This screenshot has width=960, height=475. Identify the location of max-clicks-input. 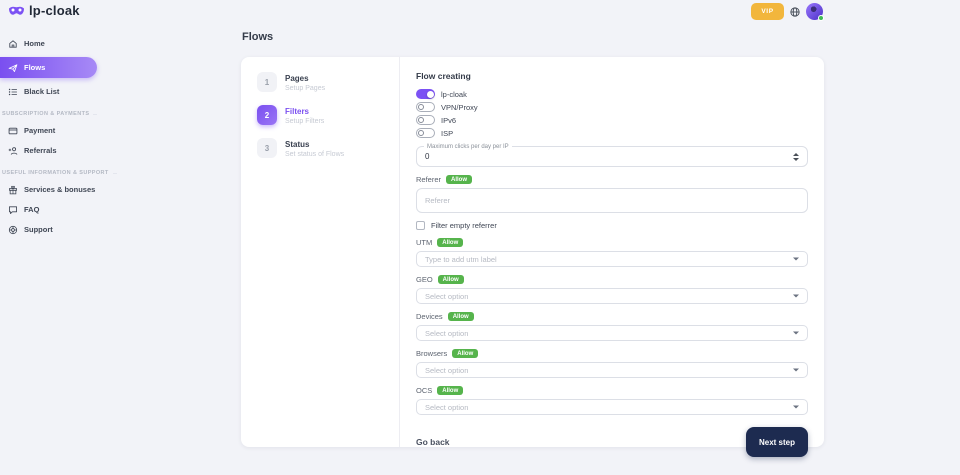
(581, 156).